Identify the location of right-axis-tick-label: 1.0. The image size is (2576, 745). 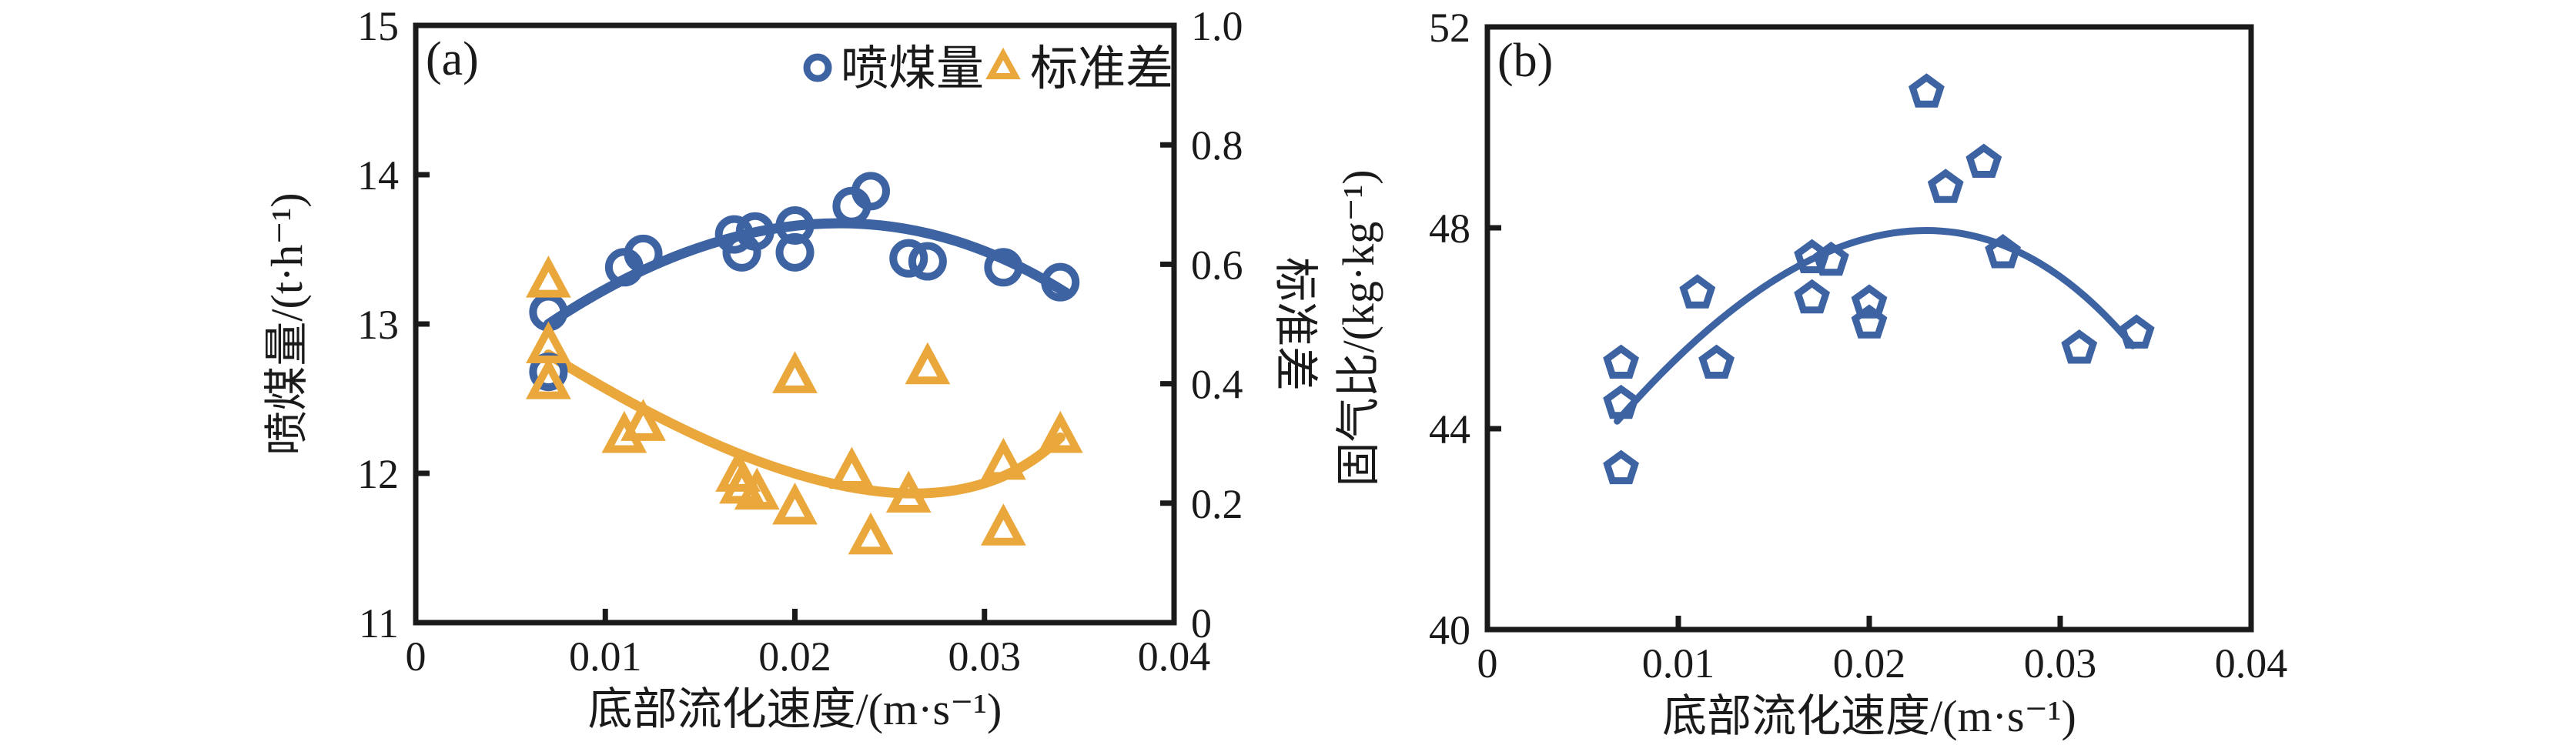
(1217, 26).